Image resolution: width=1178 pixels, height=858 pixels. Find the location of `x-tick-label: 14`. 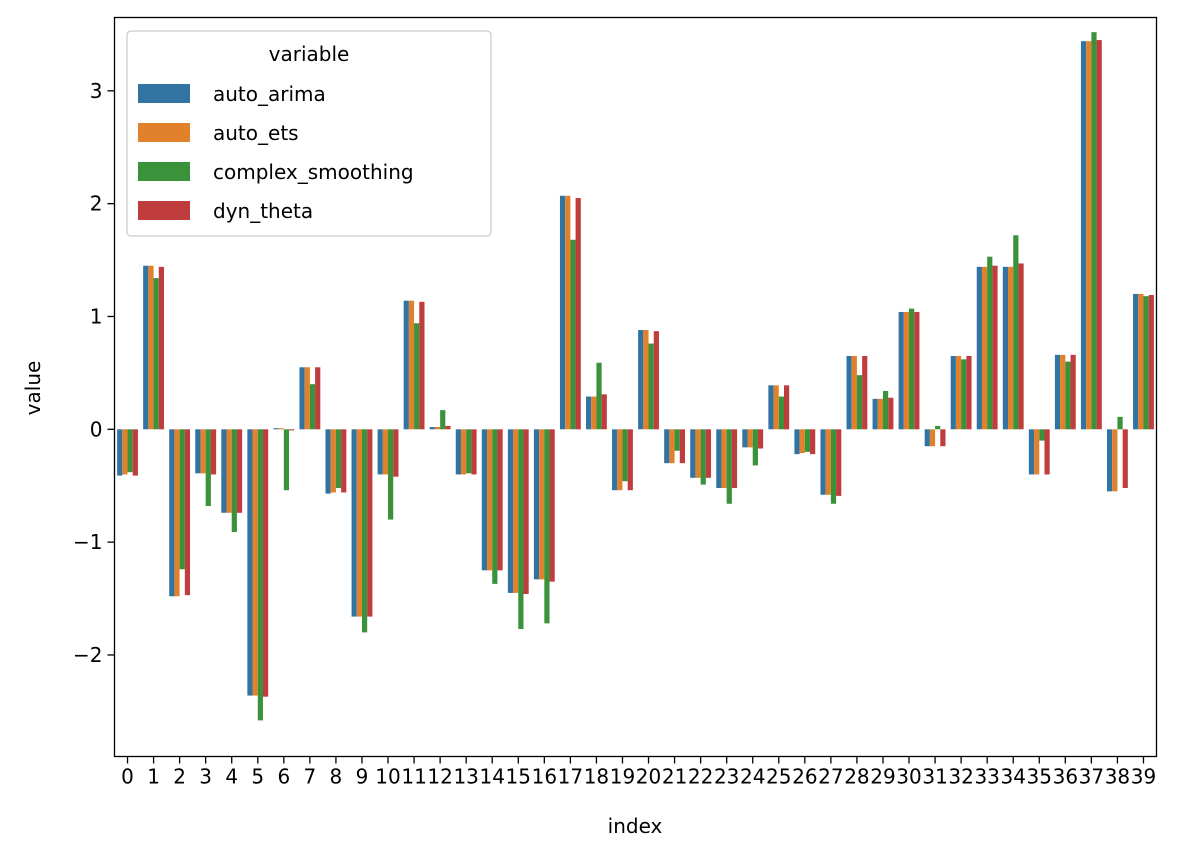

x-tick-label: 14 is located at coordinates (491, 777).